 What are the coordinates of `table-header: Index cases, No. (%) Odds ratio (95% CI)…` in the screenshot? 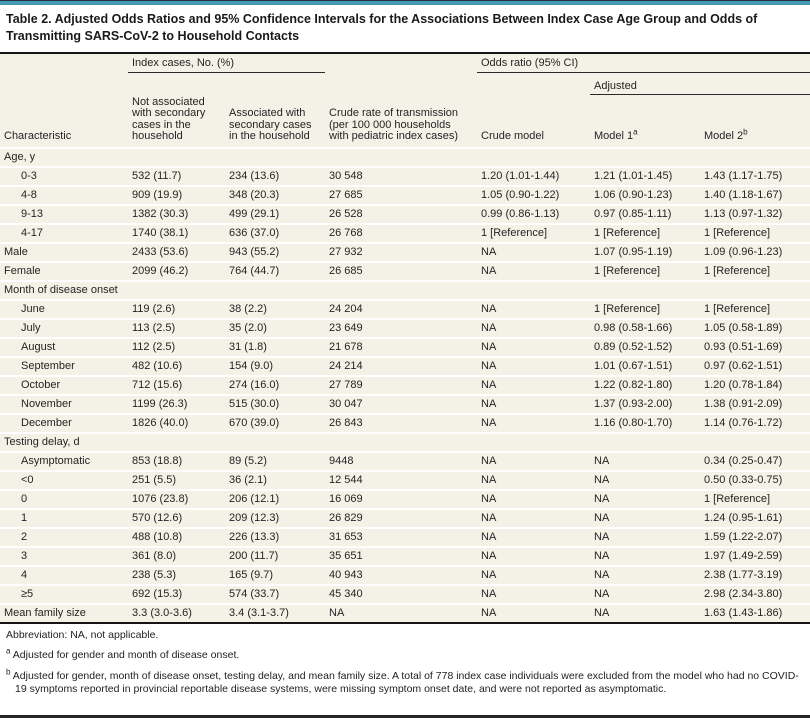 It's located at (405, 101).